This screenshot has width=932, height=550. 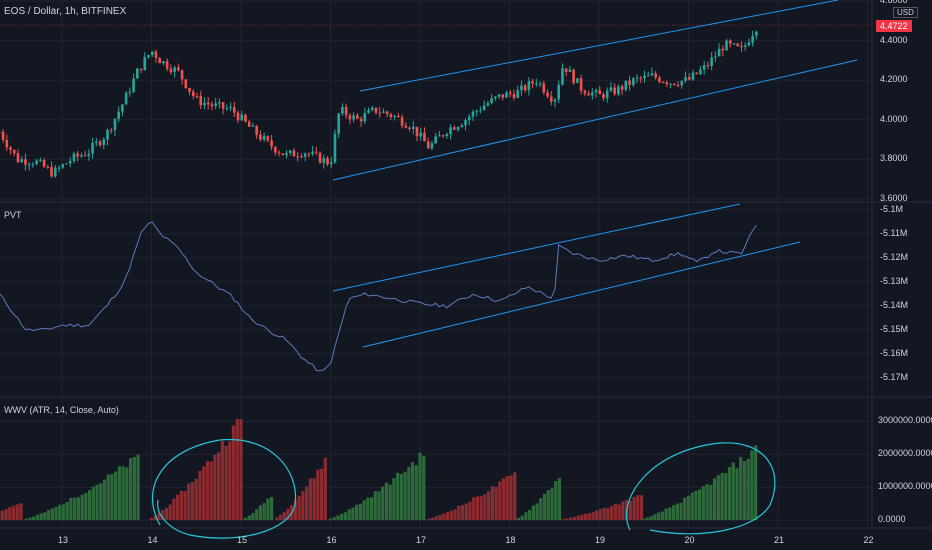 I want to click on pvt-lower-trendline, so click(x=581, y=294).